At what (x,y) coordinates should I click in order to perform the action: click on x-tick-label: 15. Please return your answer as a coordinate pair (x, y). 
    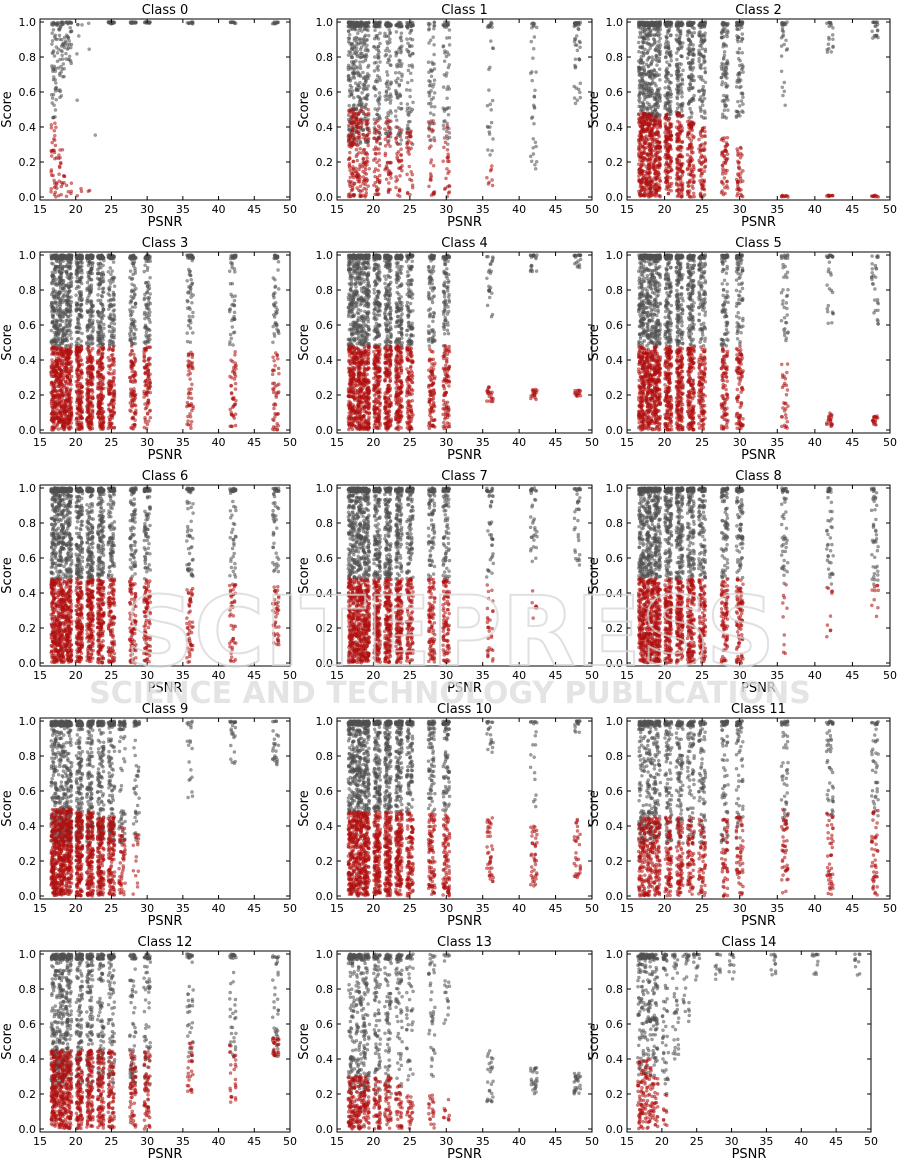
    Looking at the image, I should click on (40, 209).